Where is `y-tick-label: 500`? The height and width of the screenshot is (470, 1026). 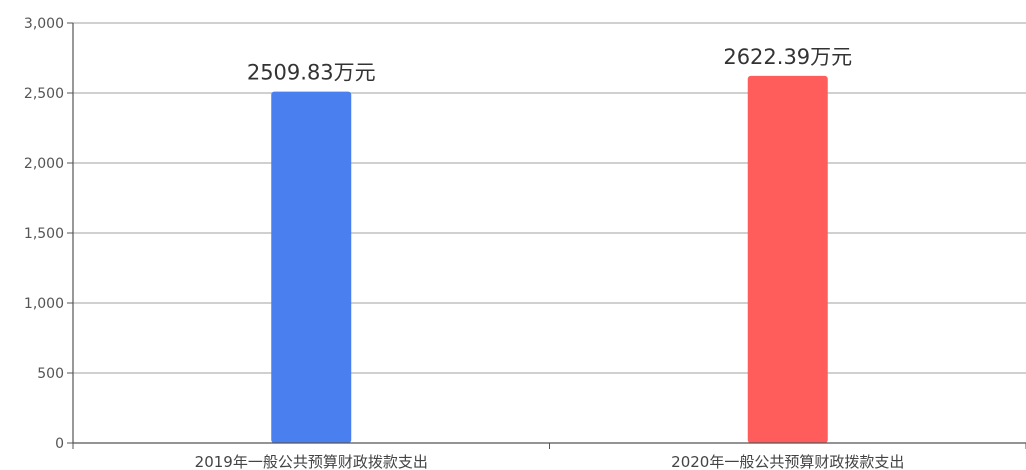
y-tick-label: 500 is located at coordinates (50, 374).